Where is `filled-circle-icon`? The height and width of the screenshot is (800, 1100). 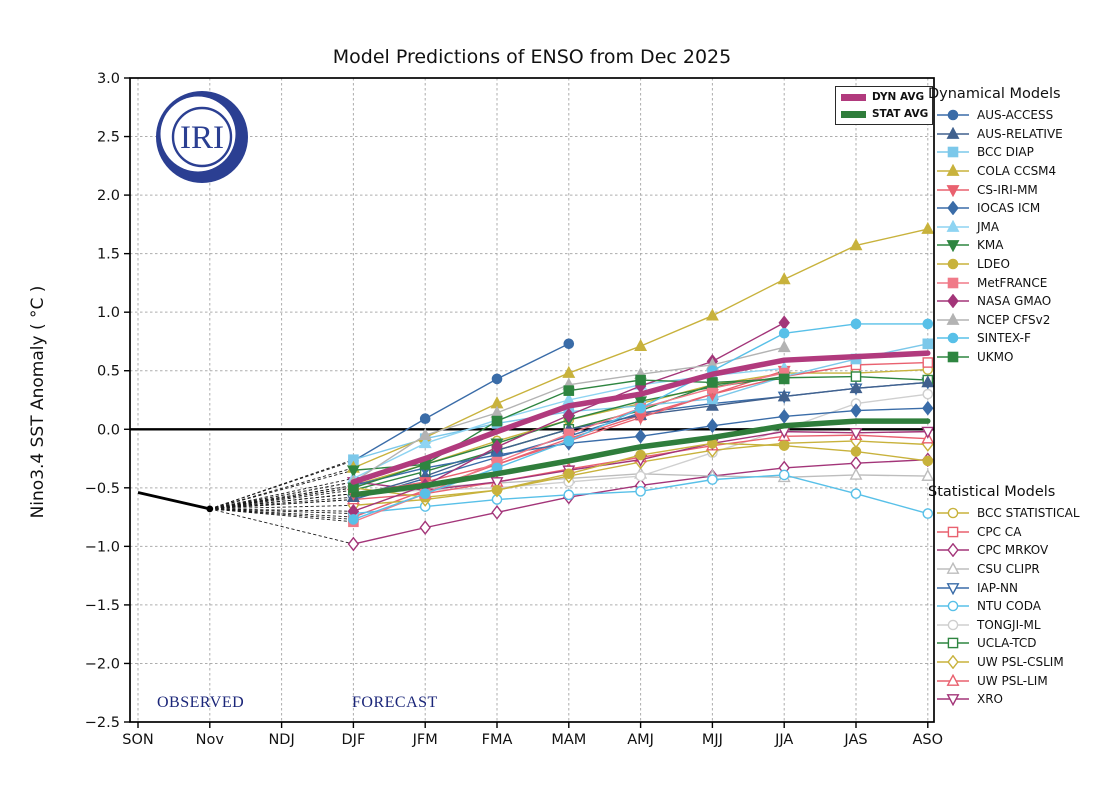 filled-circle-icon is located at coordinates (953, 264).